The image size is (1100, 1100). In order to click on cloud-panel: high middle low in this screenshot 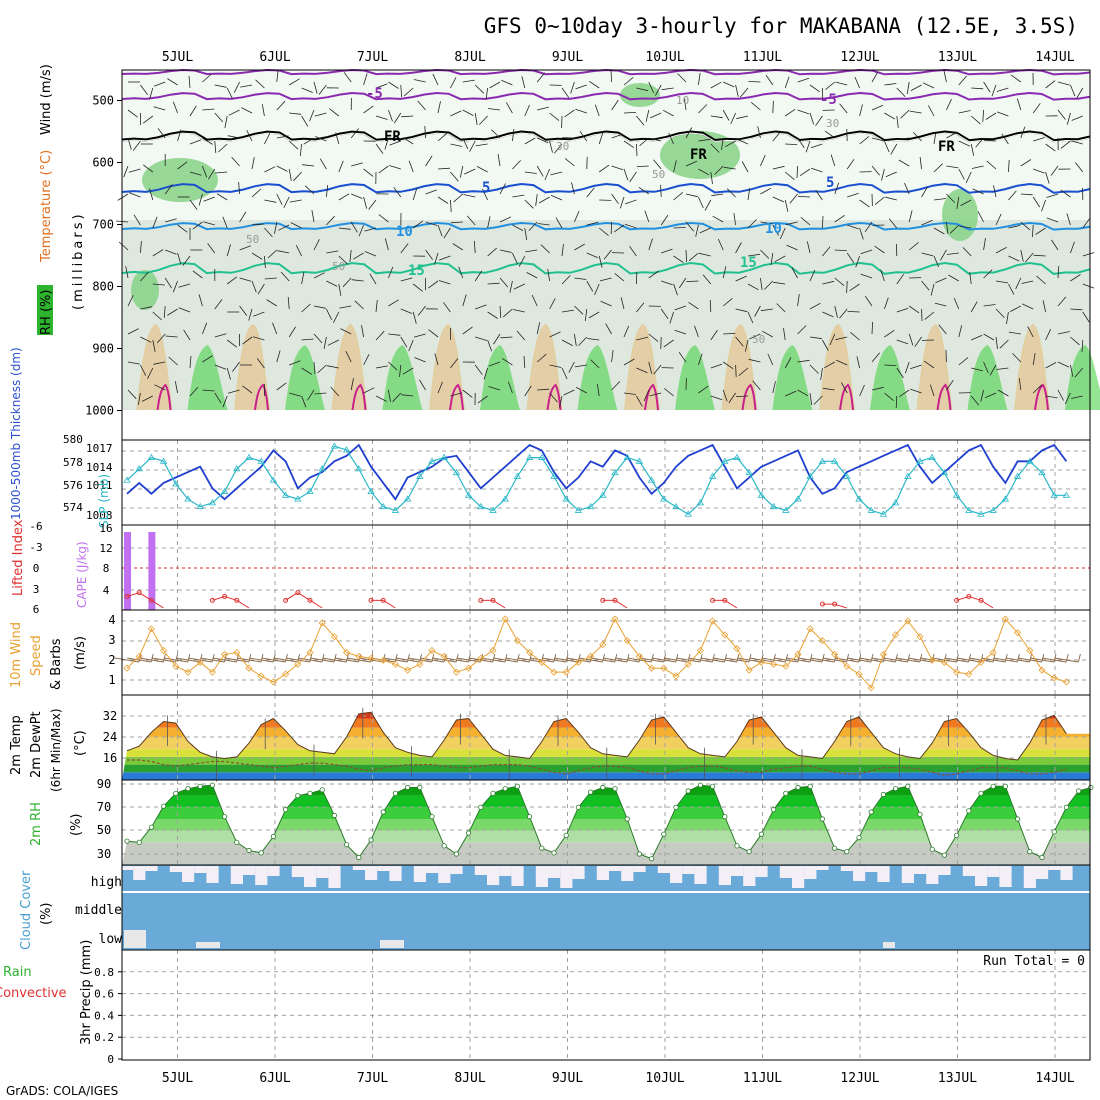, I will do `click(583, 907)`.